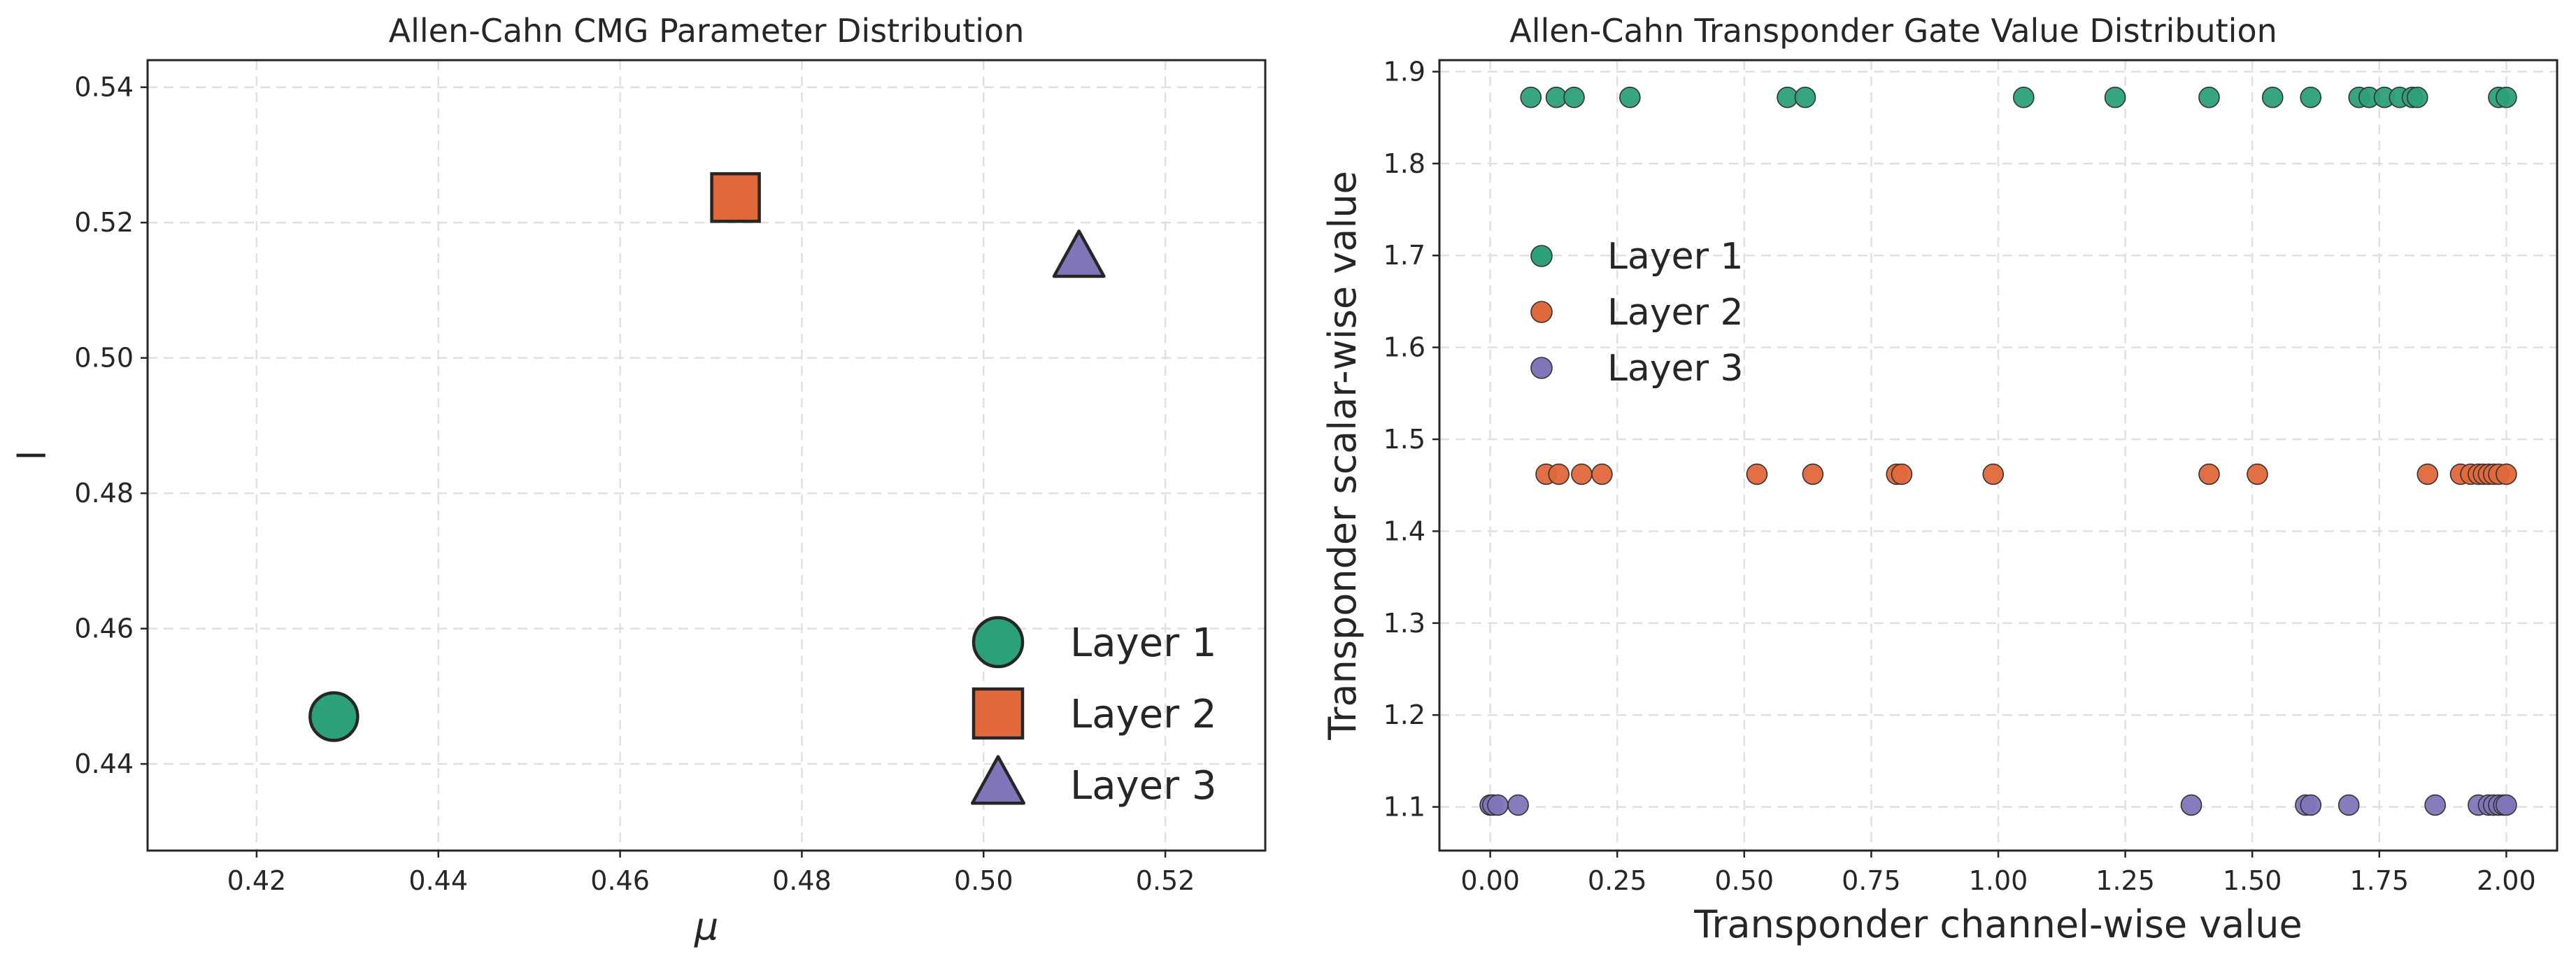 The height and width of the screenshot is (959, 2576). Describe the element at coordinates (1871, 880) in the screenshot. I see `x-tick-label: 0.75` at that location.